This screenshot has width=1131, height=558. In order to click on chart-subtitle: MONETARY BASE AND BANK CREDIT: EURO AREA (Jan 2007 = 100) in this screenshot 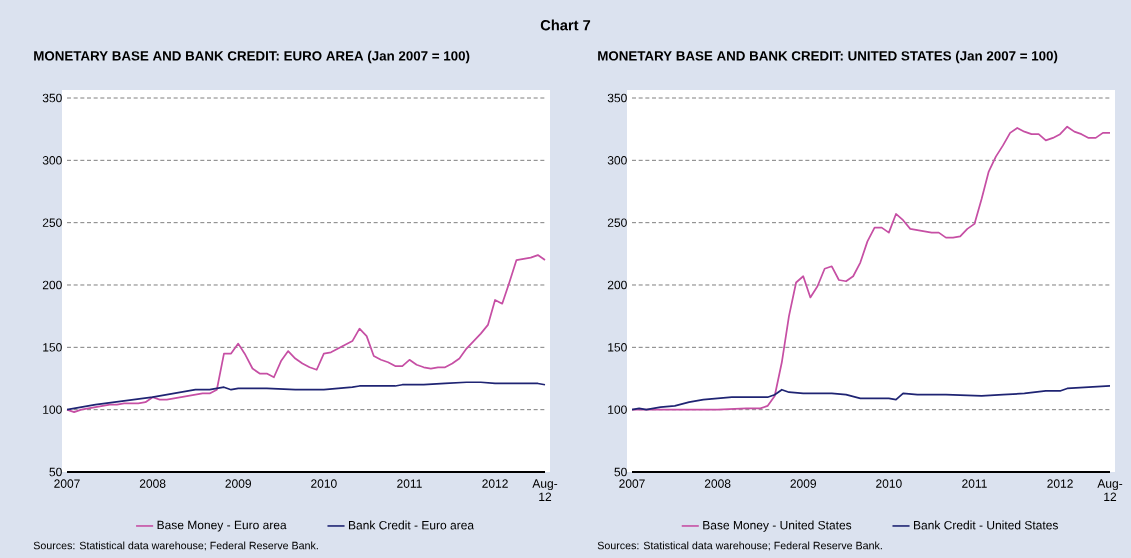, I will do `click(252, 57)`.